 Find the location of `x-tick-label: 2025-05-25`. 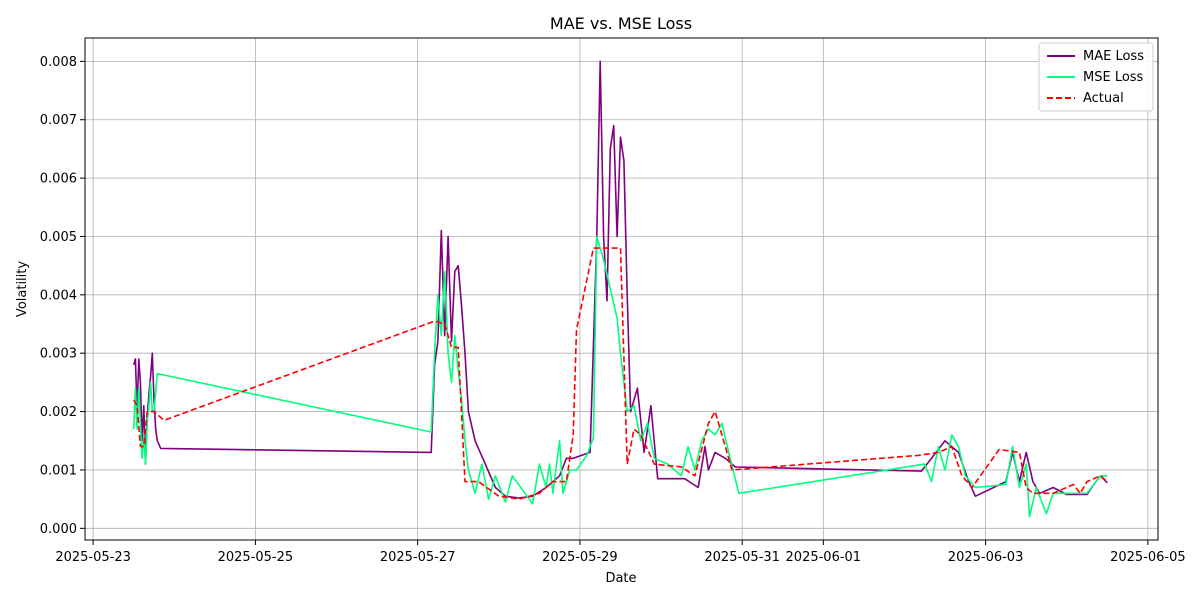

x-tick-label: 2025-05-25 is located at coordinates (256, 557).